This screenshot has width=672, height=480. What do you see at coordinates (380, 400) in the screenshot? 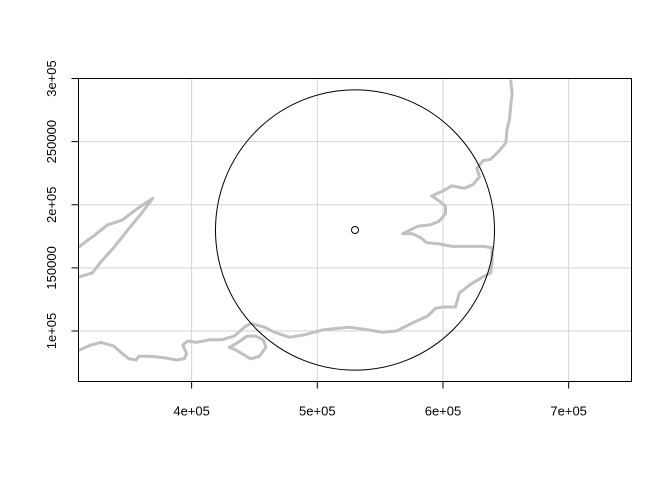
I see `x-axis: 4e+05 5e+05 6e+05 7e+05` at bounding box center [380, 400].